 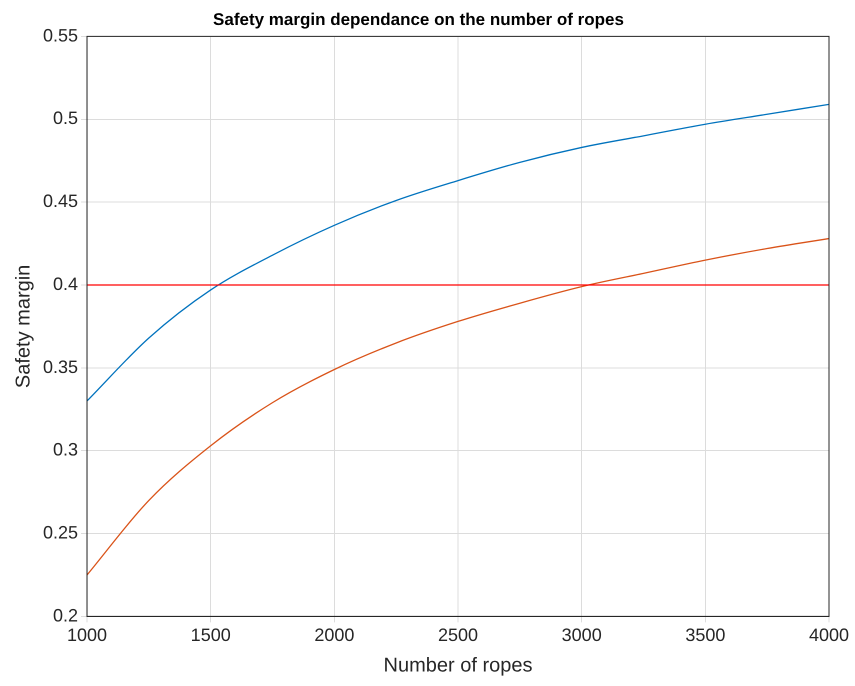 What do you see at coordinates (65, 615) in the screenshot?
I see `y-tick-label: 0.2` at bounding box center [65, 615].